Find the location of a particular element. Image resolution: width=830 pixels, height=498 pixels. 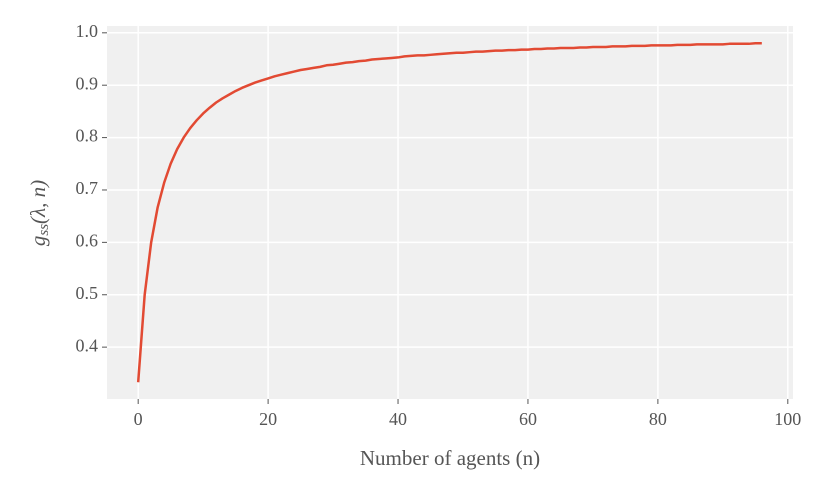

x-axis-label: Number of agents (n) is located at coordinates (450, 458).